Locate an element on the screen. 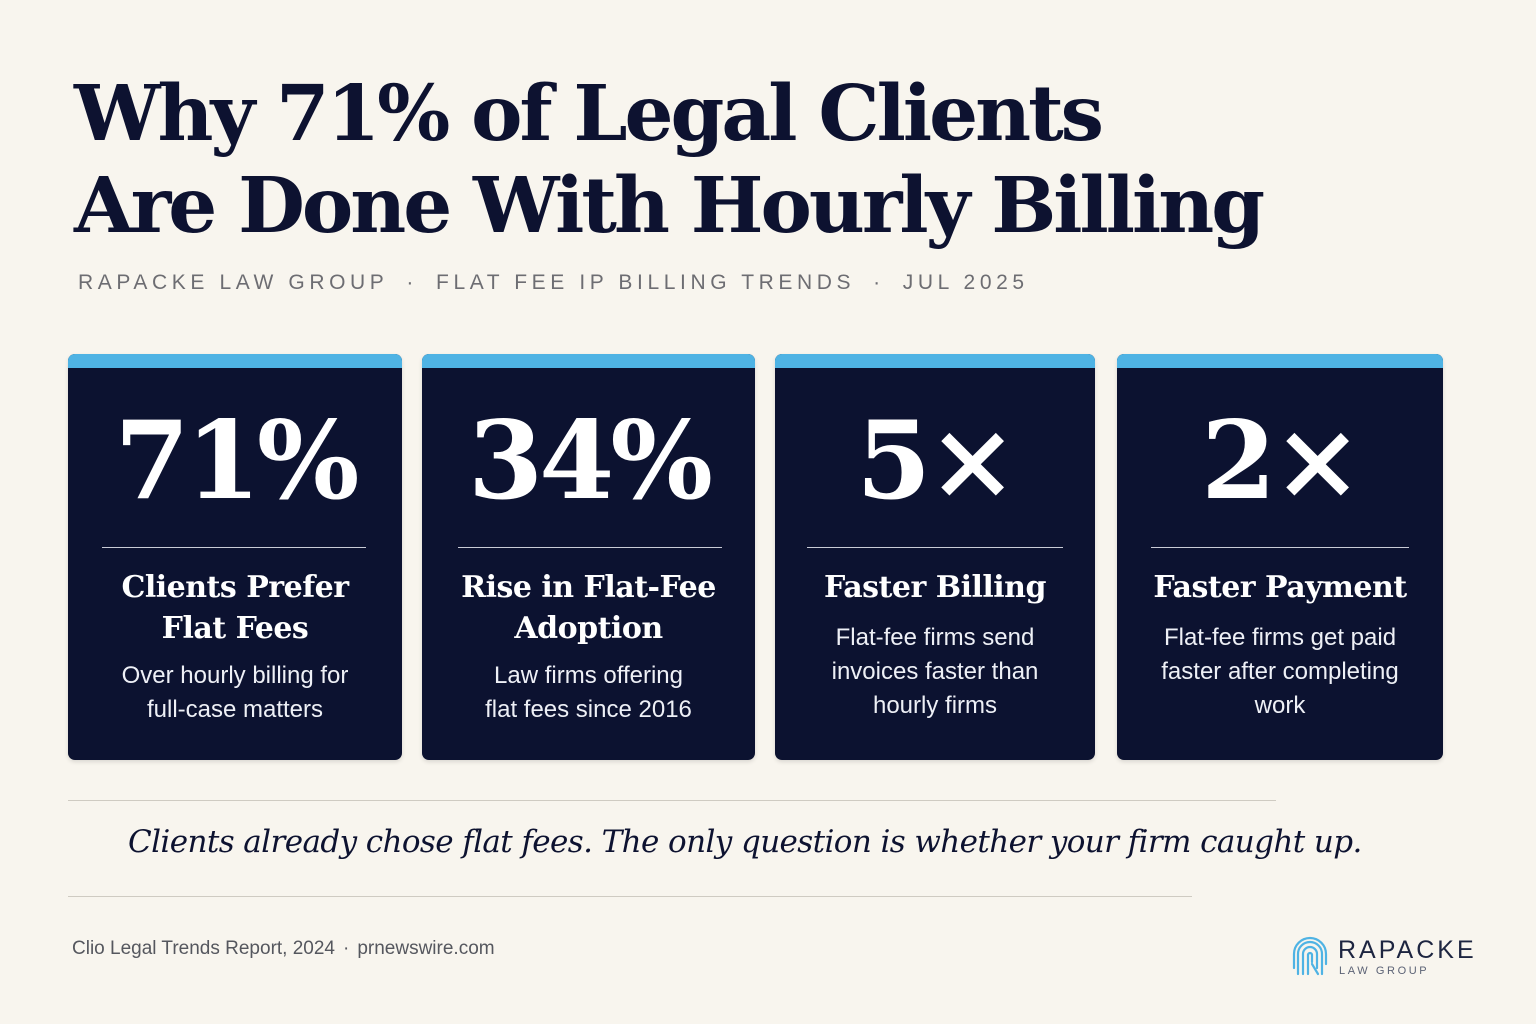 Image resolution: width=1536 pixels, height=1024 pixels. stat-title: Faster Payment is located at coordinates (1280, 587).